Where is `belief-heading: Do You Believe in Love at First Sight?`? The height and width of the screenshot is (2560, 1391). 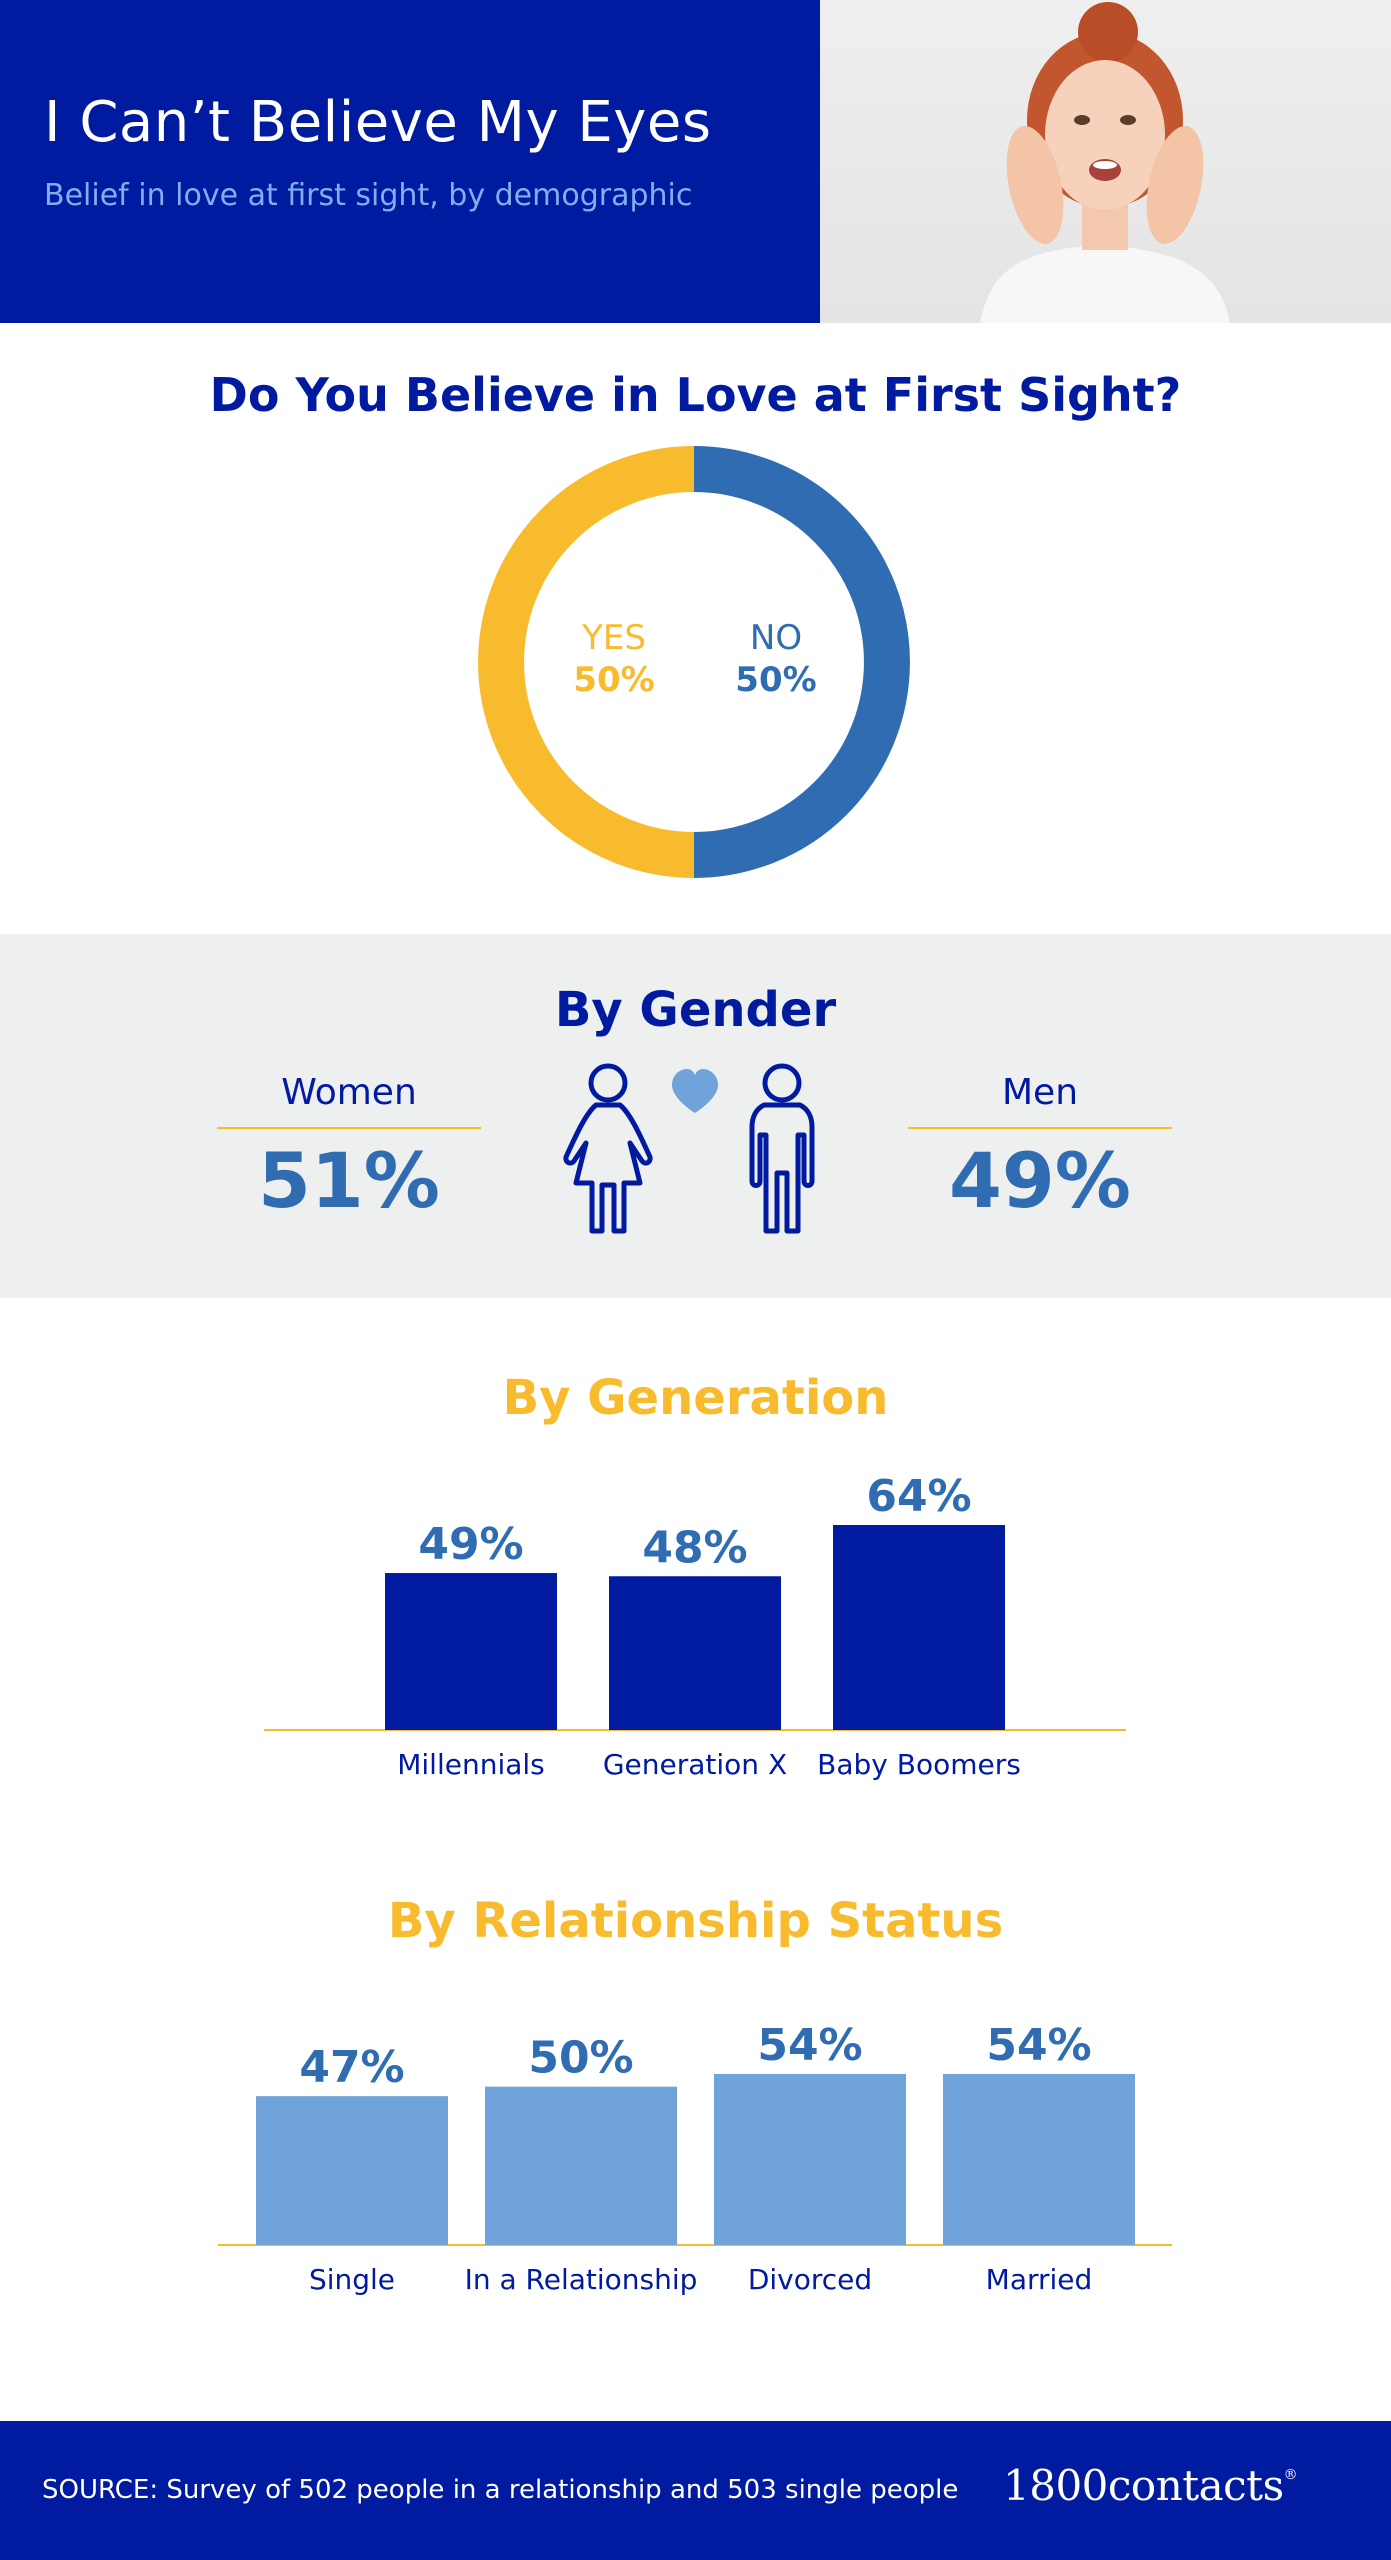 belief-heading: Do You Believe in Love at First Sight? is located at coordinates (695, 395).